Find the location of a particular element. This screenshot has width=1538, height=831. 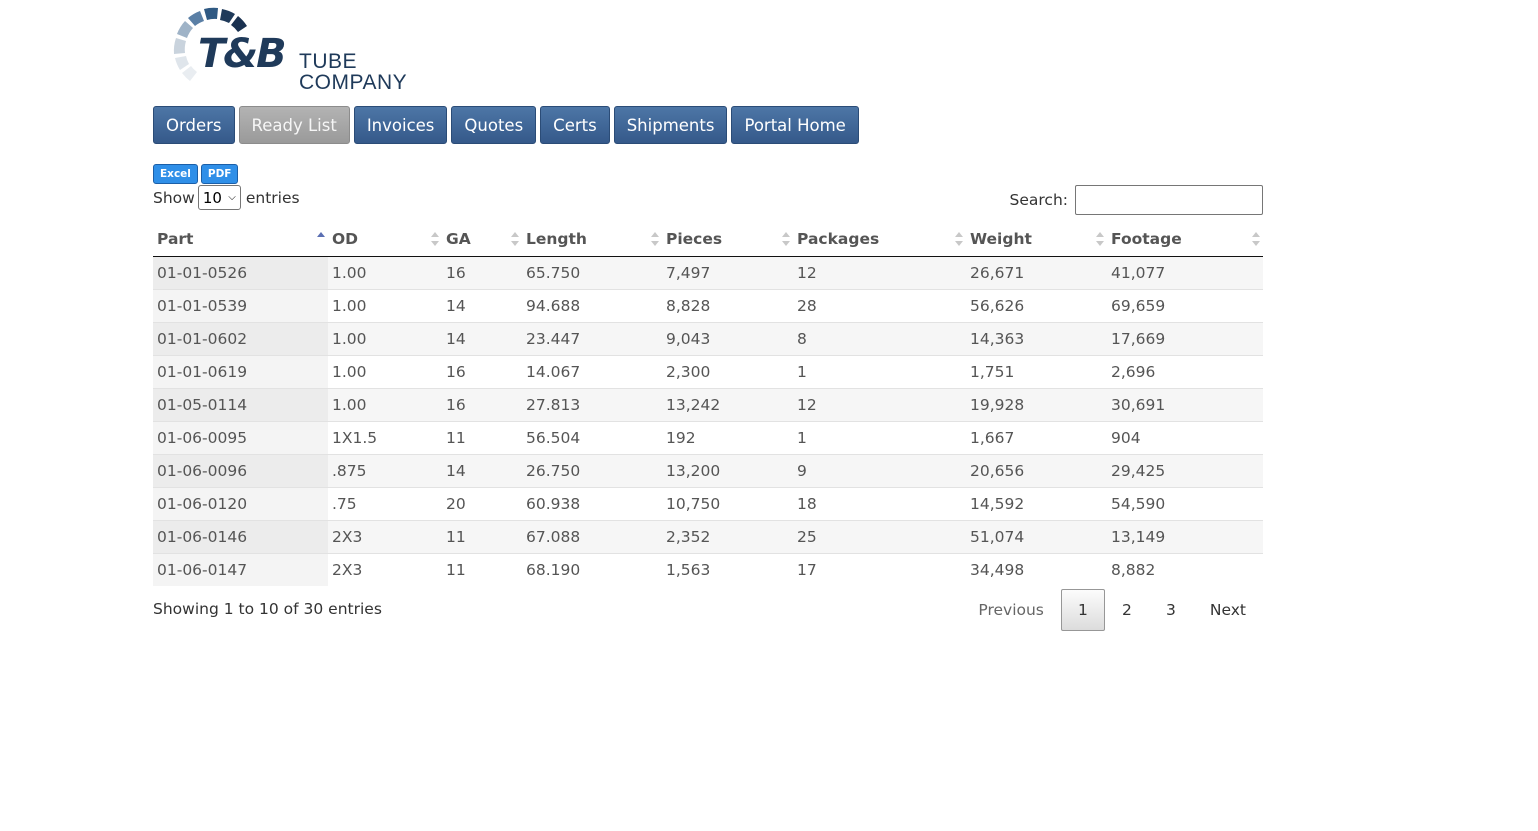

column-header-pieces: Pieces is located at coordinates (727, 239).